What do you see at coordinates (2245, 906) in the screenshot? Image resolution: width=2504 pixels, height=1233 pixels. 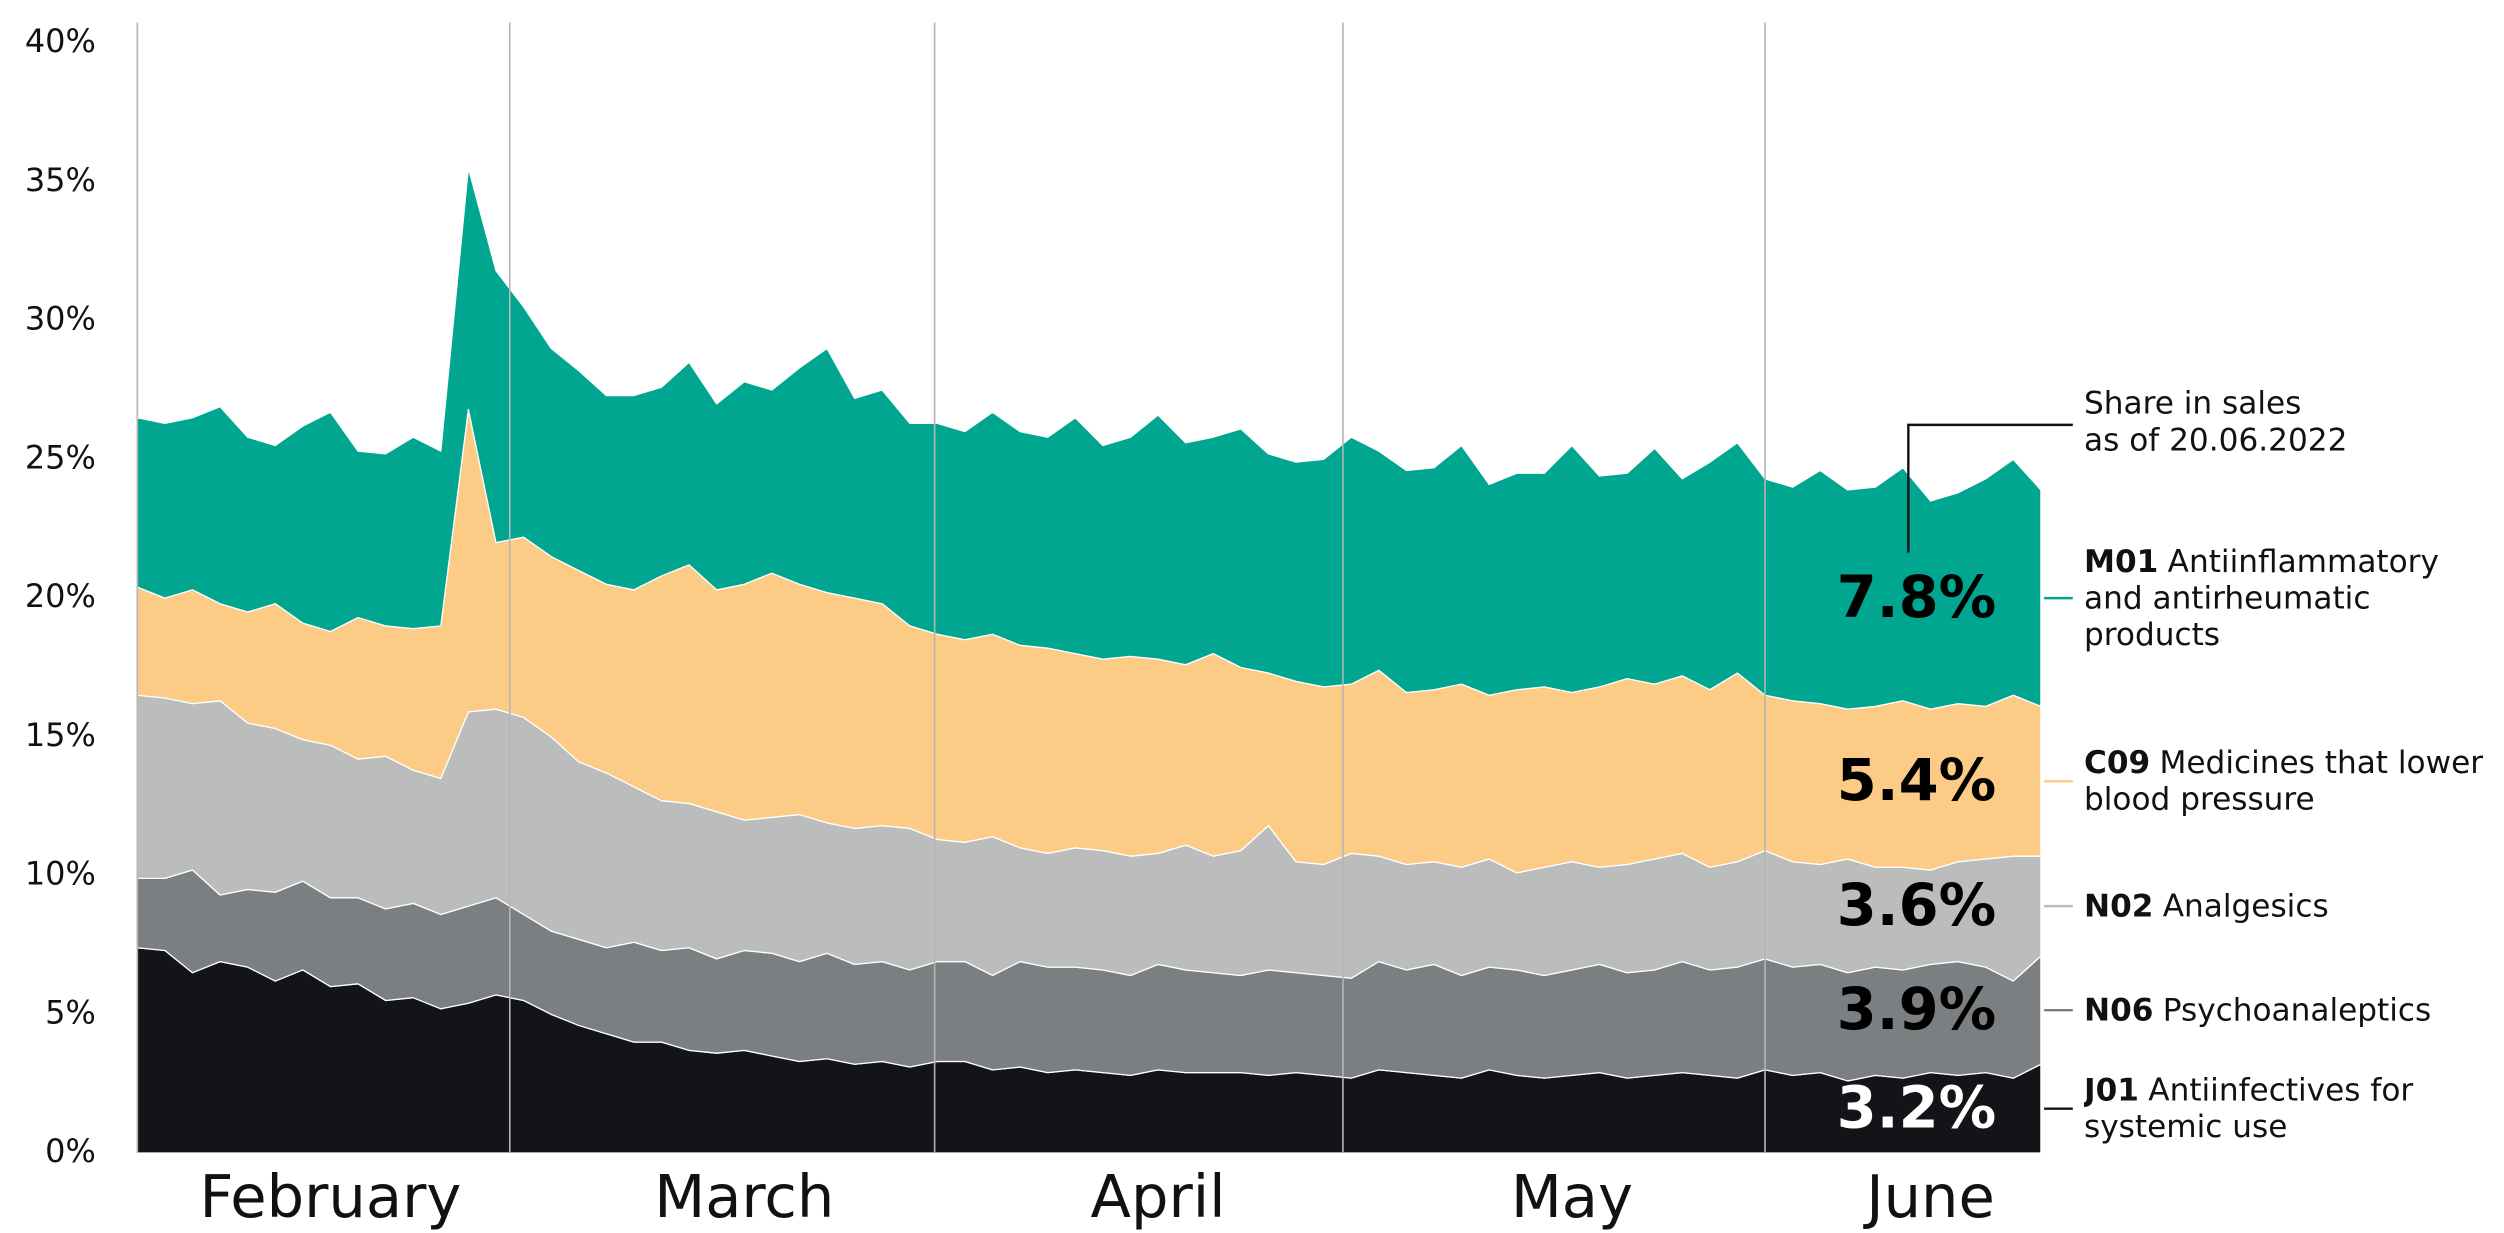 I see `legend-name: Analgesics` at bounding box center [2245, 906].